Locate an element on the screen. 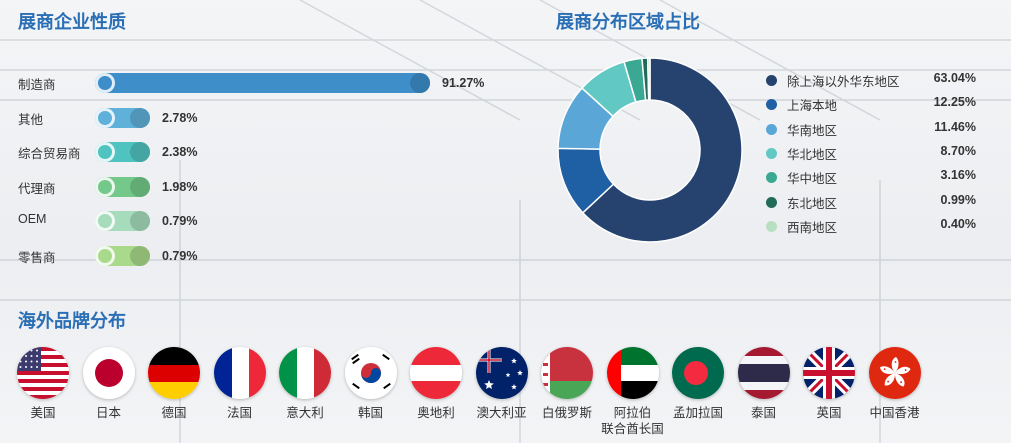 The image size is (1011, 443). bar-category-label: OEM is located at coordinates (32, 219).